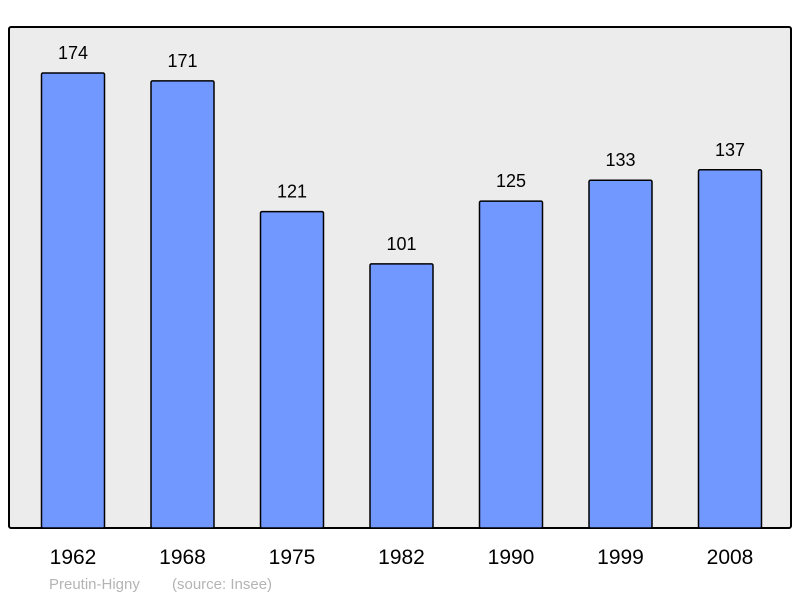  What do you see at coordinates (401, 557) in the screenshot?
I see `x-tick-label-1982: 1982` at bounding box center [401, 557].